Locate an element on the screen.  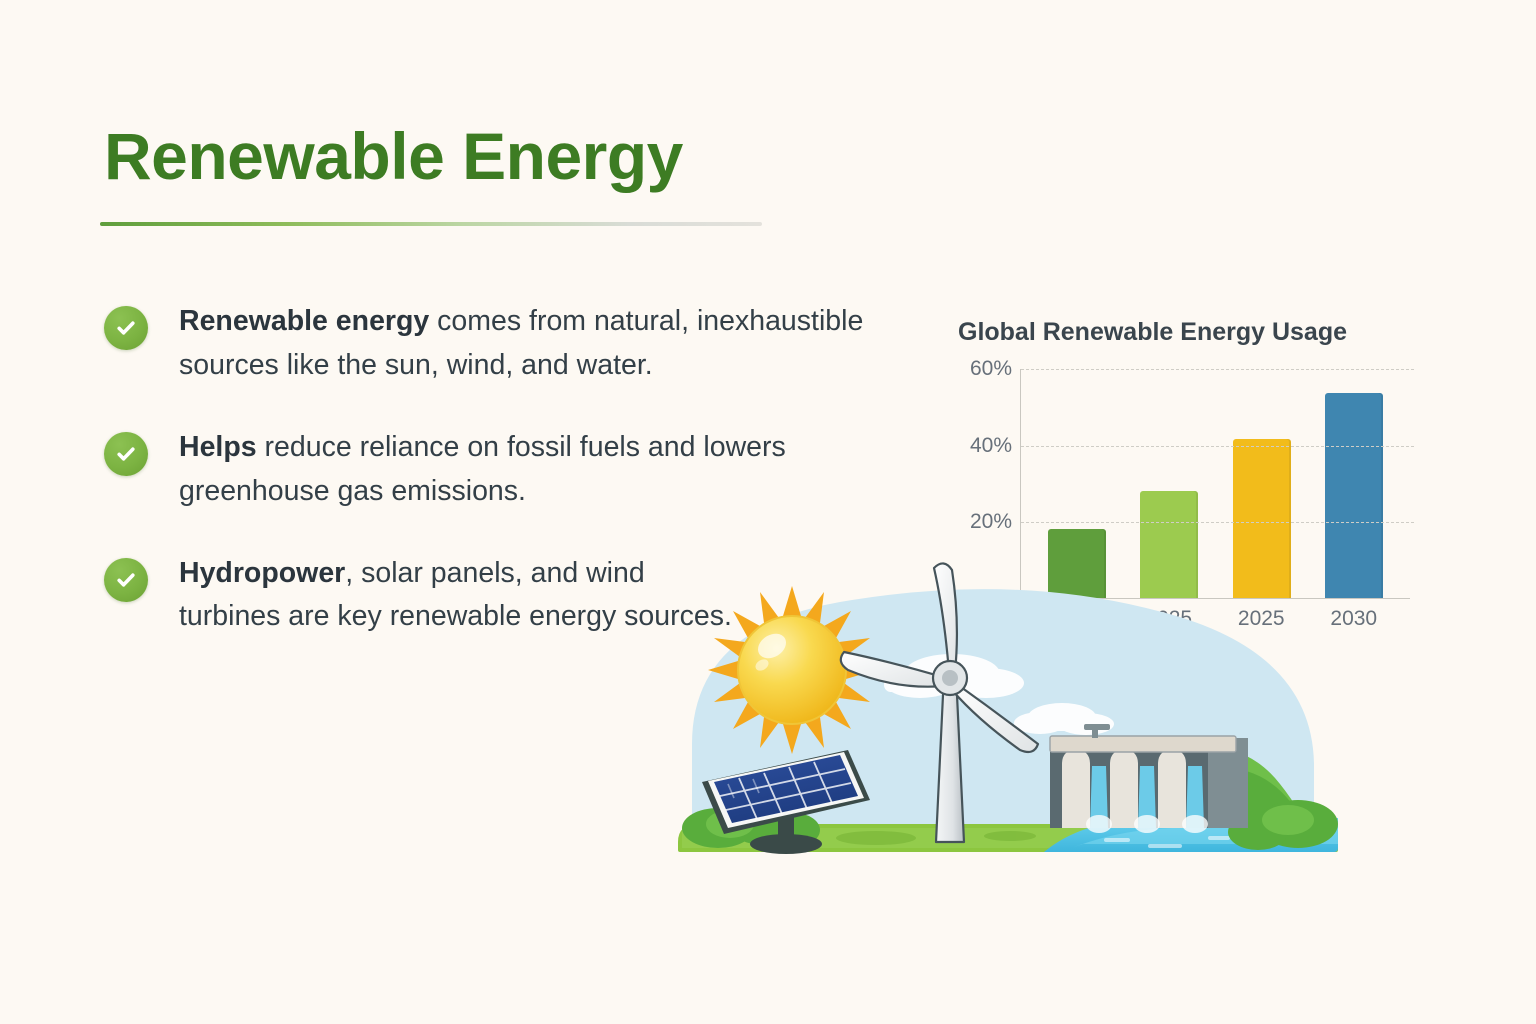
renewable-energy-illustration is located at coordinates (1008, 708).